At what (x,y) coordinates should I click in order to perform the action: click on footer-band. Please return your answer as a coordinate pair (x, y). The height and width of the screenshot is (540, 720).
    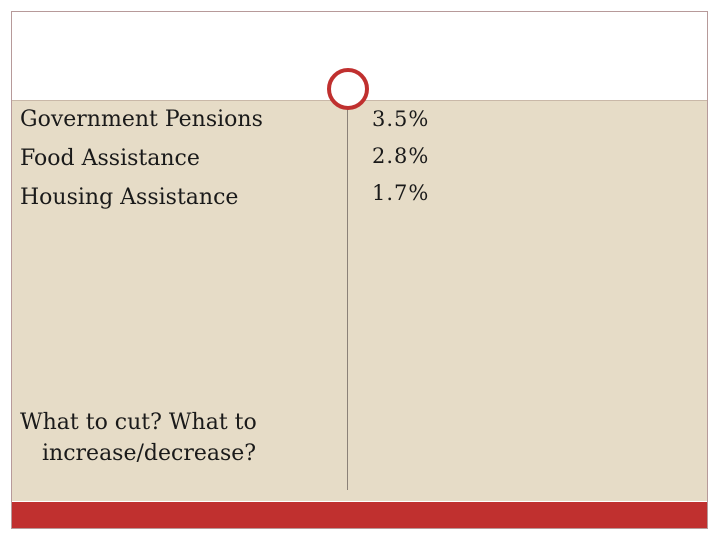
    Looking at the image, I should click on (359, 515).